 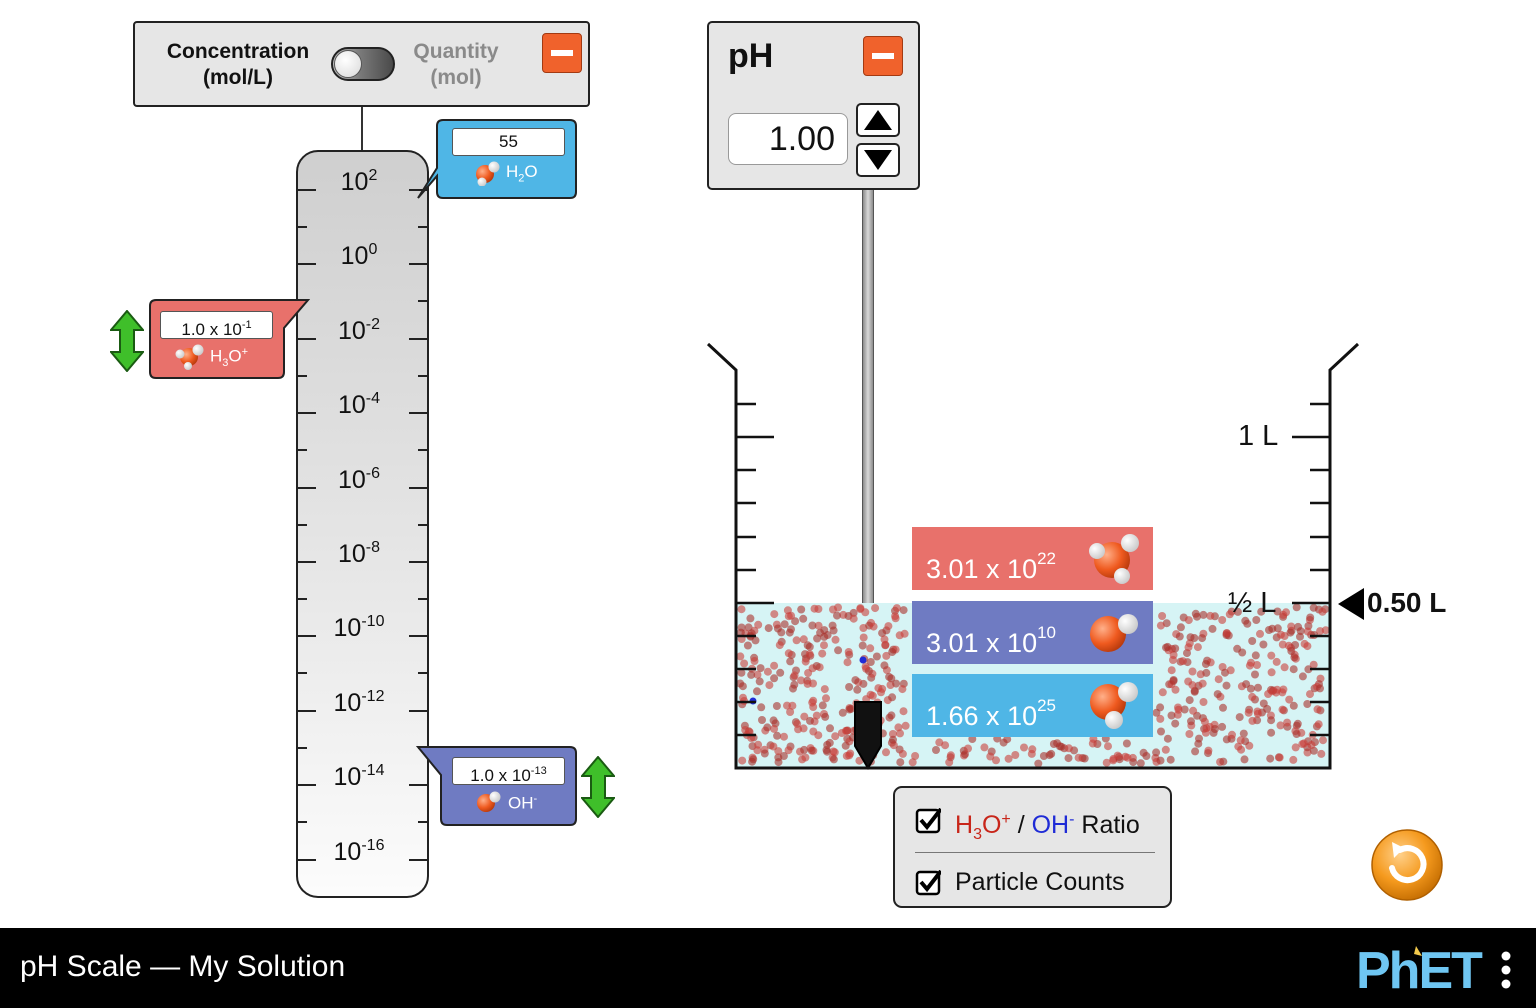 What do you see at coordinates (363, 64) in the screenshot?
I see `units-toggle-switch` at bounding box center [363, 64].